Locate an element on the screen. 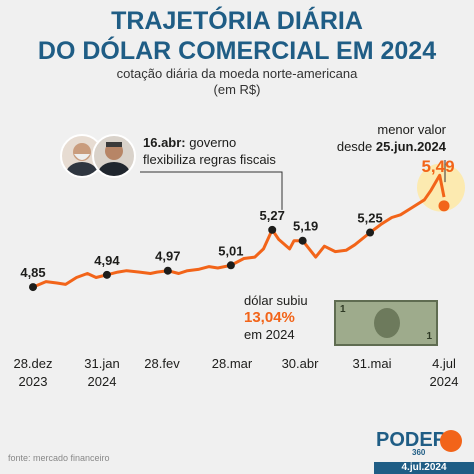 This screenshot has height=474, width=474. x-tick-label-4: 30.abr is located at coordinates (300, 364).